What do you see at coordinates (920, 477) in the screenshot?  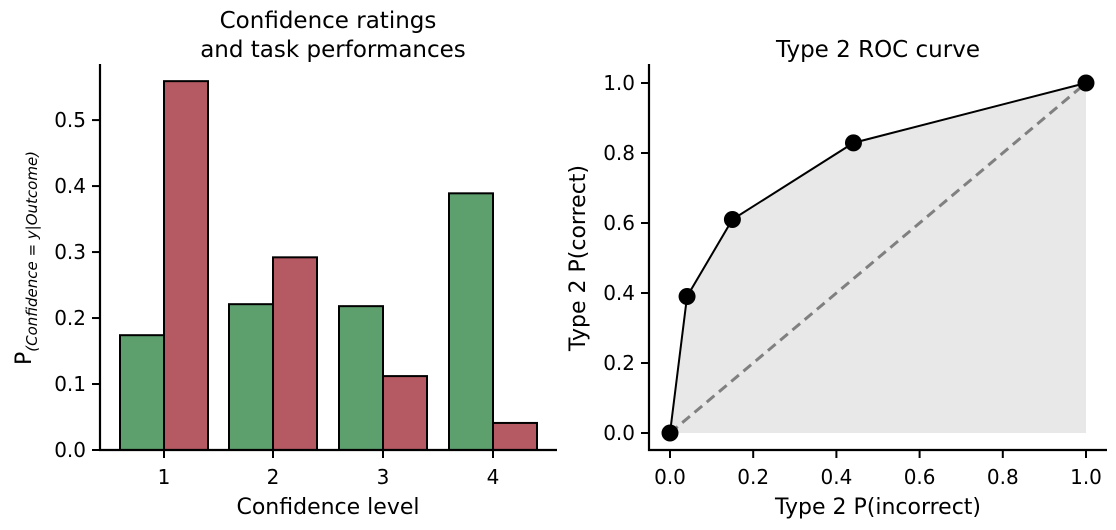 I see `x-tick-label: 0.6` at bounding box center [920, 477].